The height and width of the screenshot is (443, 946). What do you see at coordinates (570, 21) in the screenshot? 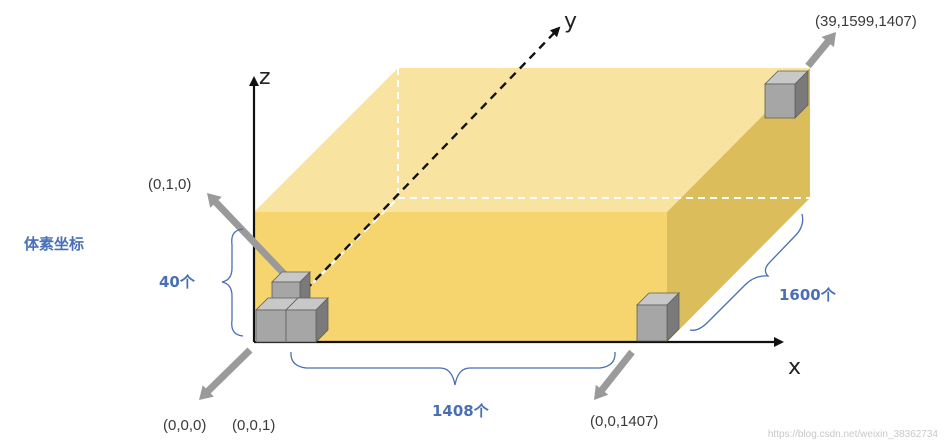
I see `y-axis-label: y` at bounding box center [570, 21].